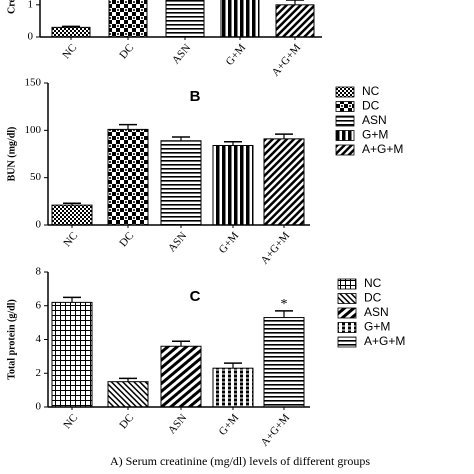  Describe the element at coordinates (11, 339) in the screenshot. I see `y-axis-label: Total protein (g/dl)` at that location.